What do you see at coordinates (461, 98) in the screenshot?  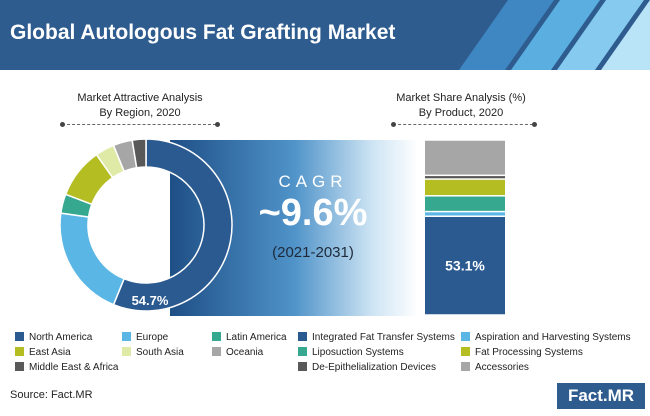 I see `product-title-line1: Market Share Analysis (%)` at bounding box center [461, 98].